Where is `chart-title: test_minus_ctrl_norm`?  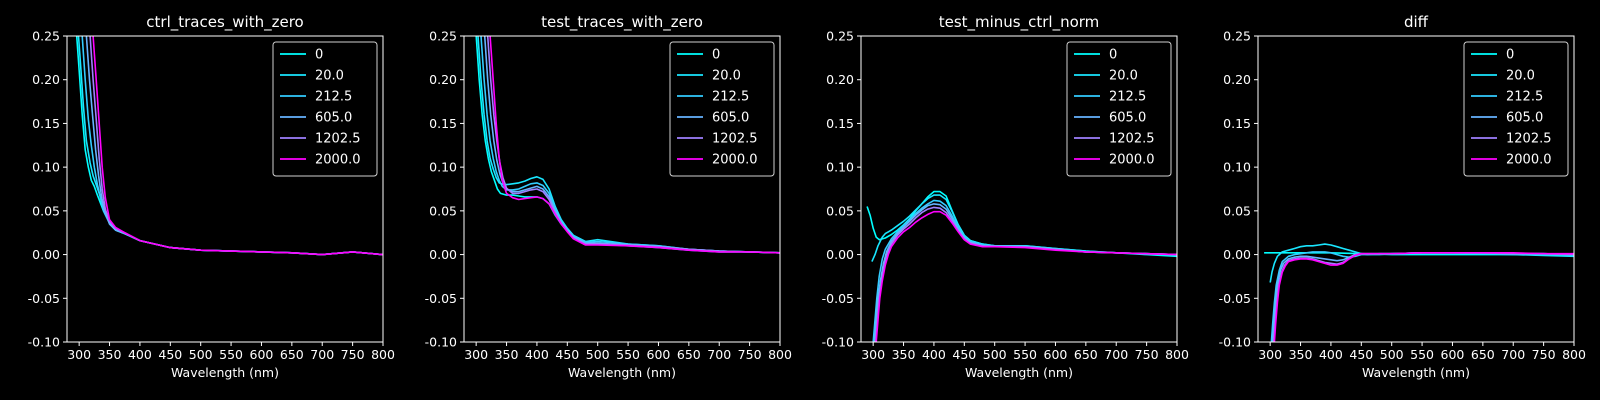
chart-title: test_minus_ctrl_norm is located at coordinates (1019, 22).